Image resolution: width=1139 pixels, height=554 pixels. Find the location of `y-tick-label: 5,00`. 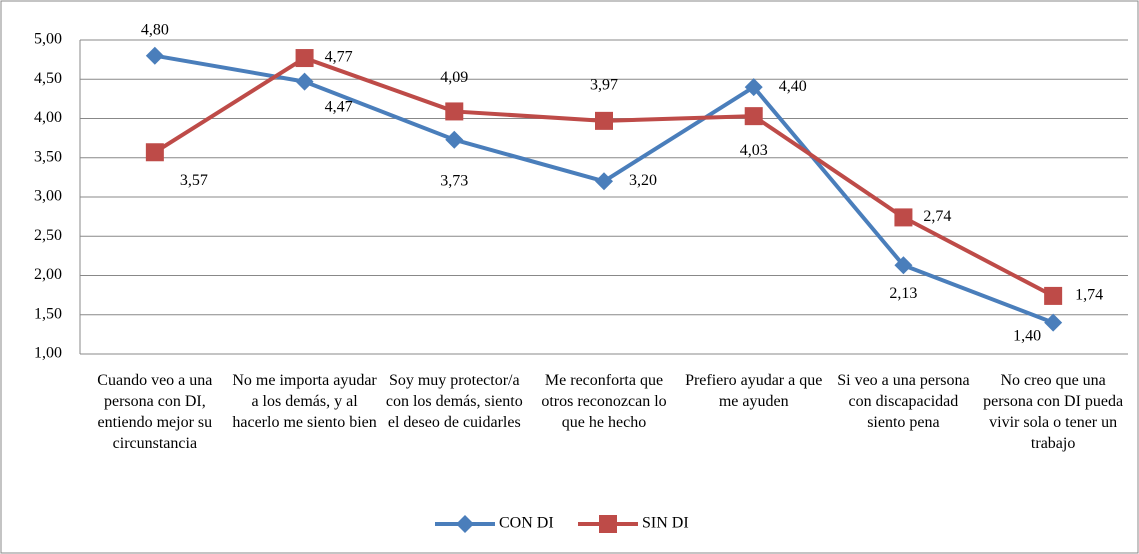

y-tick-label: 5,00 is located at coordinates (48, 39).